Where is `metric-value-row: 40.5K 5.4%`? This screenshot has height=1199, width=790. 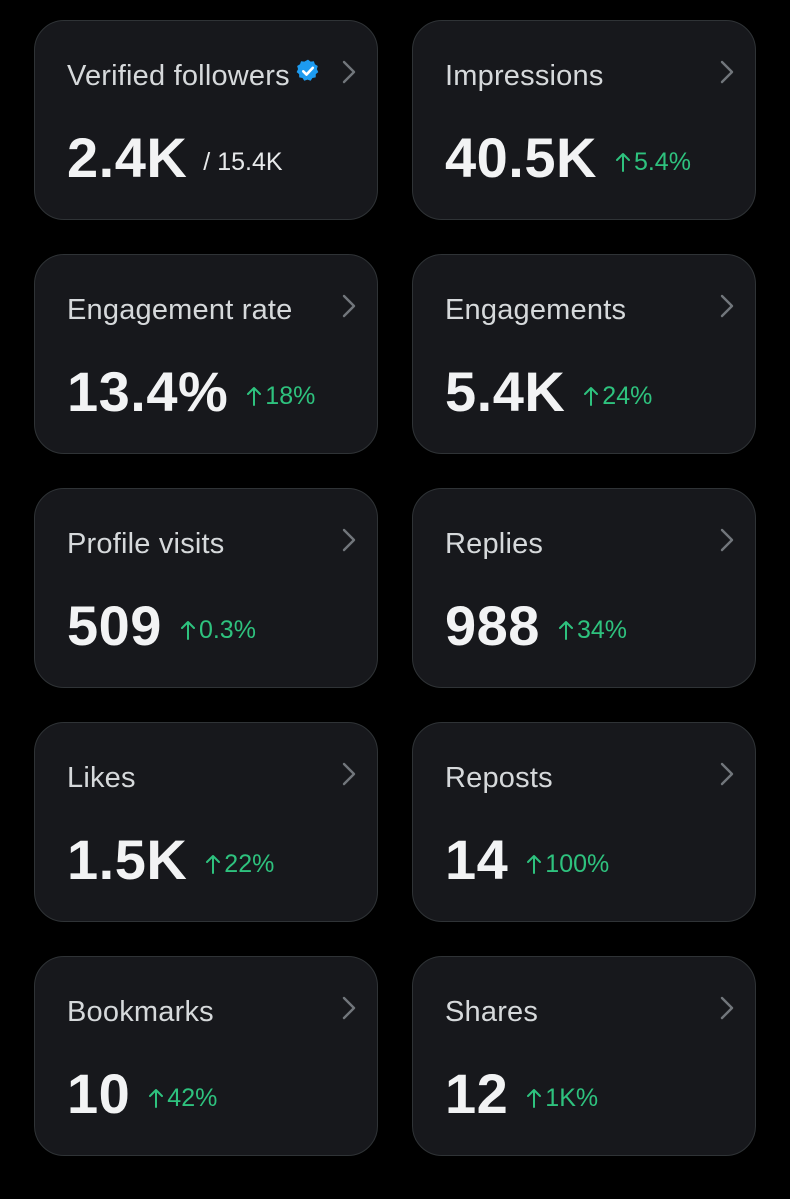 metric-value-row: 40.5K 5.4% is located at coordinates (568, 157).